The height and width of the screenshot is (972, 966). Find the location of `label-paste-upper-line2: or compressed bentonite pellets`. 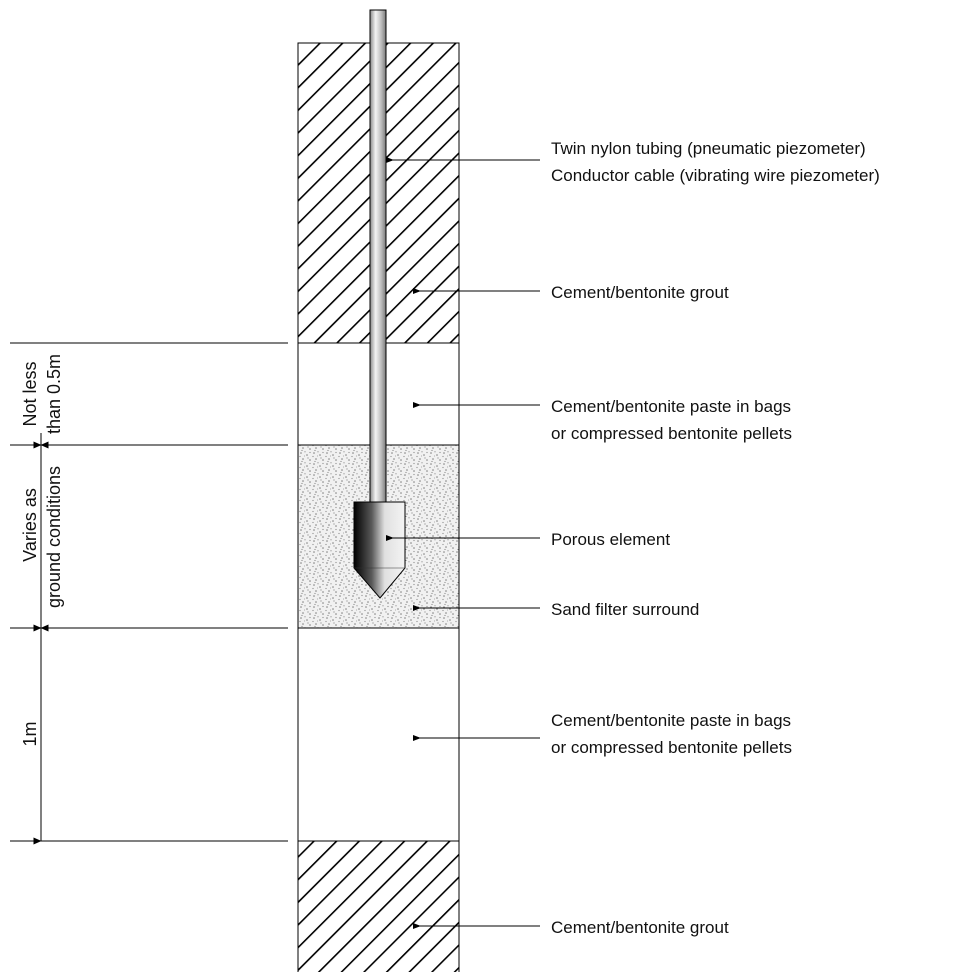

label-paste-upper-line2: or compressed bentonite pellets is located at coordinates (671, 433).